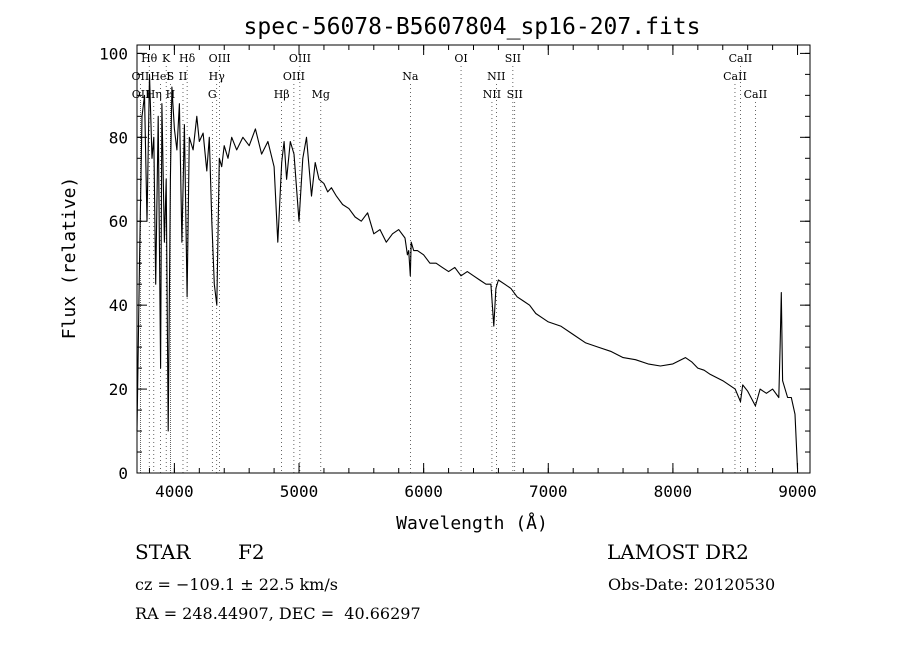 The width and height of the screenshot is (900, 650). Describe the element at coordinates (160, 76) in the screenshot. I see `emission-line-label: HeI` at that location.